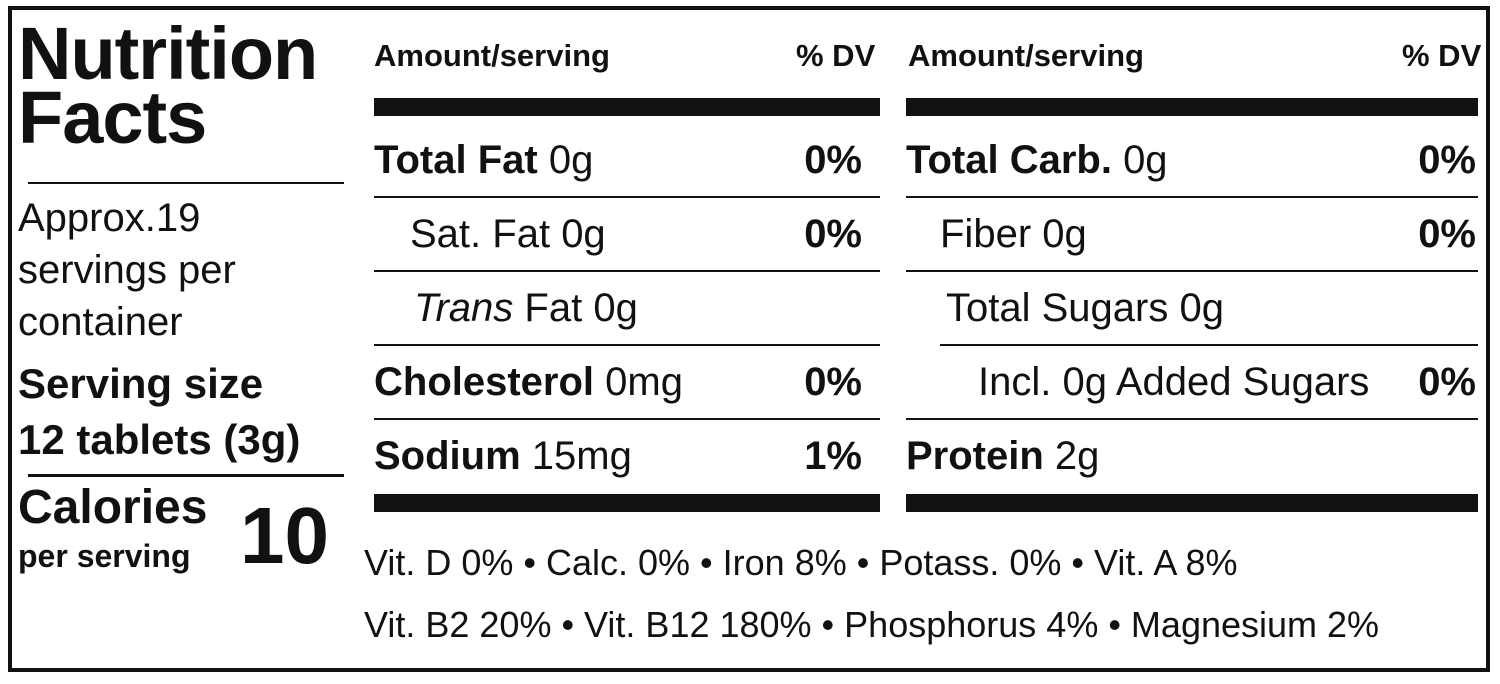  What do you see at coordinates (581, 456) in the screenshot?
I see `nutrient-amount: 15mg` at bounding box center [581, 456].